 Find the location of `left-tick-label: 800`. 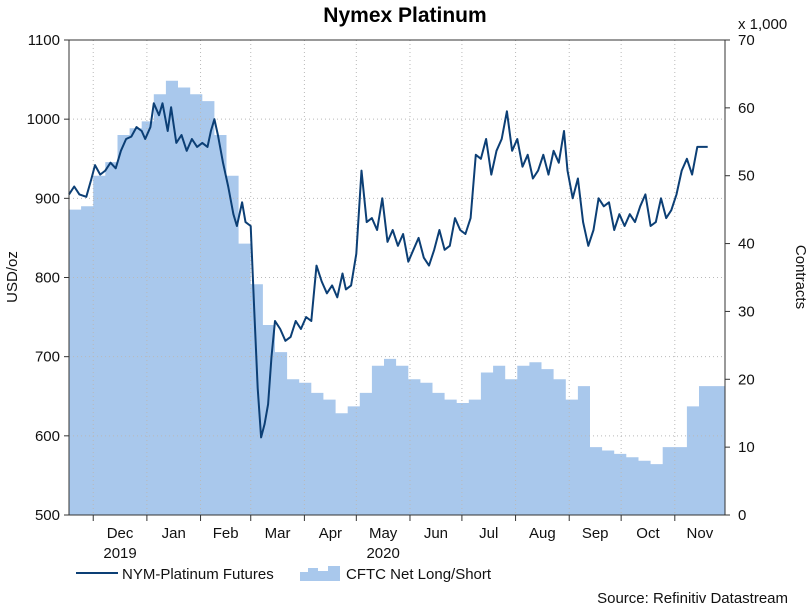

left-tick-label: 800 is located at coordinates (47, 278).